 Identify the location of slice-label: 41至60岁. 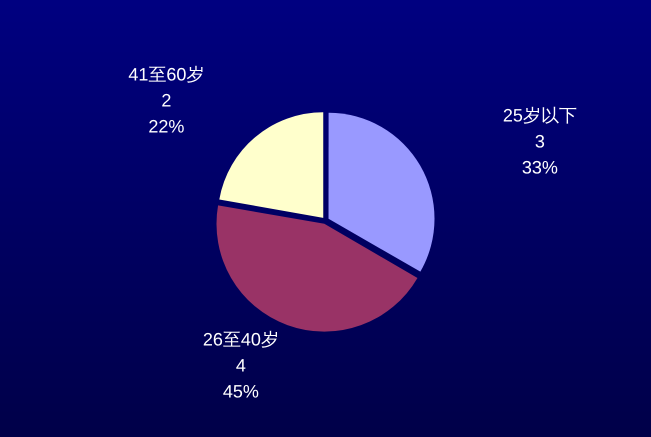
(166, 74).